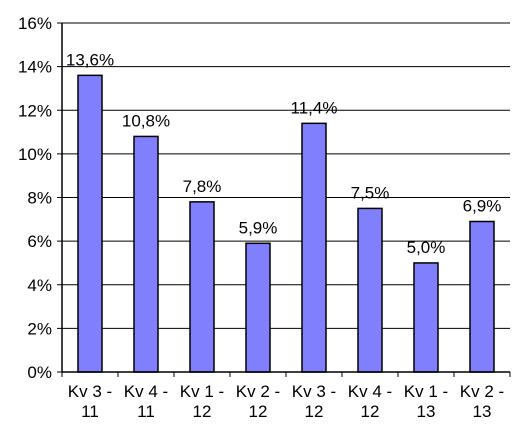  What do you see at coordinates (314, 401) in the screenshot?
I see `category-label: Kv 3 -12` at bounding box center [314, 401].